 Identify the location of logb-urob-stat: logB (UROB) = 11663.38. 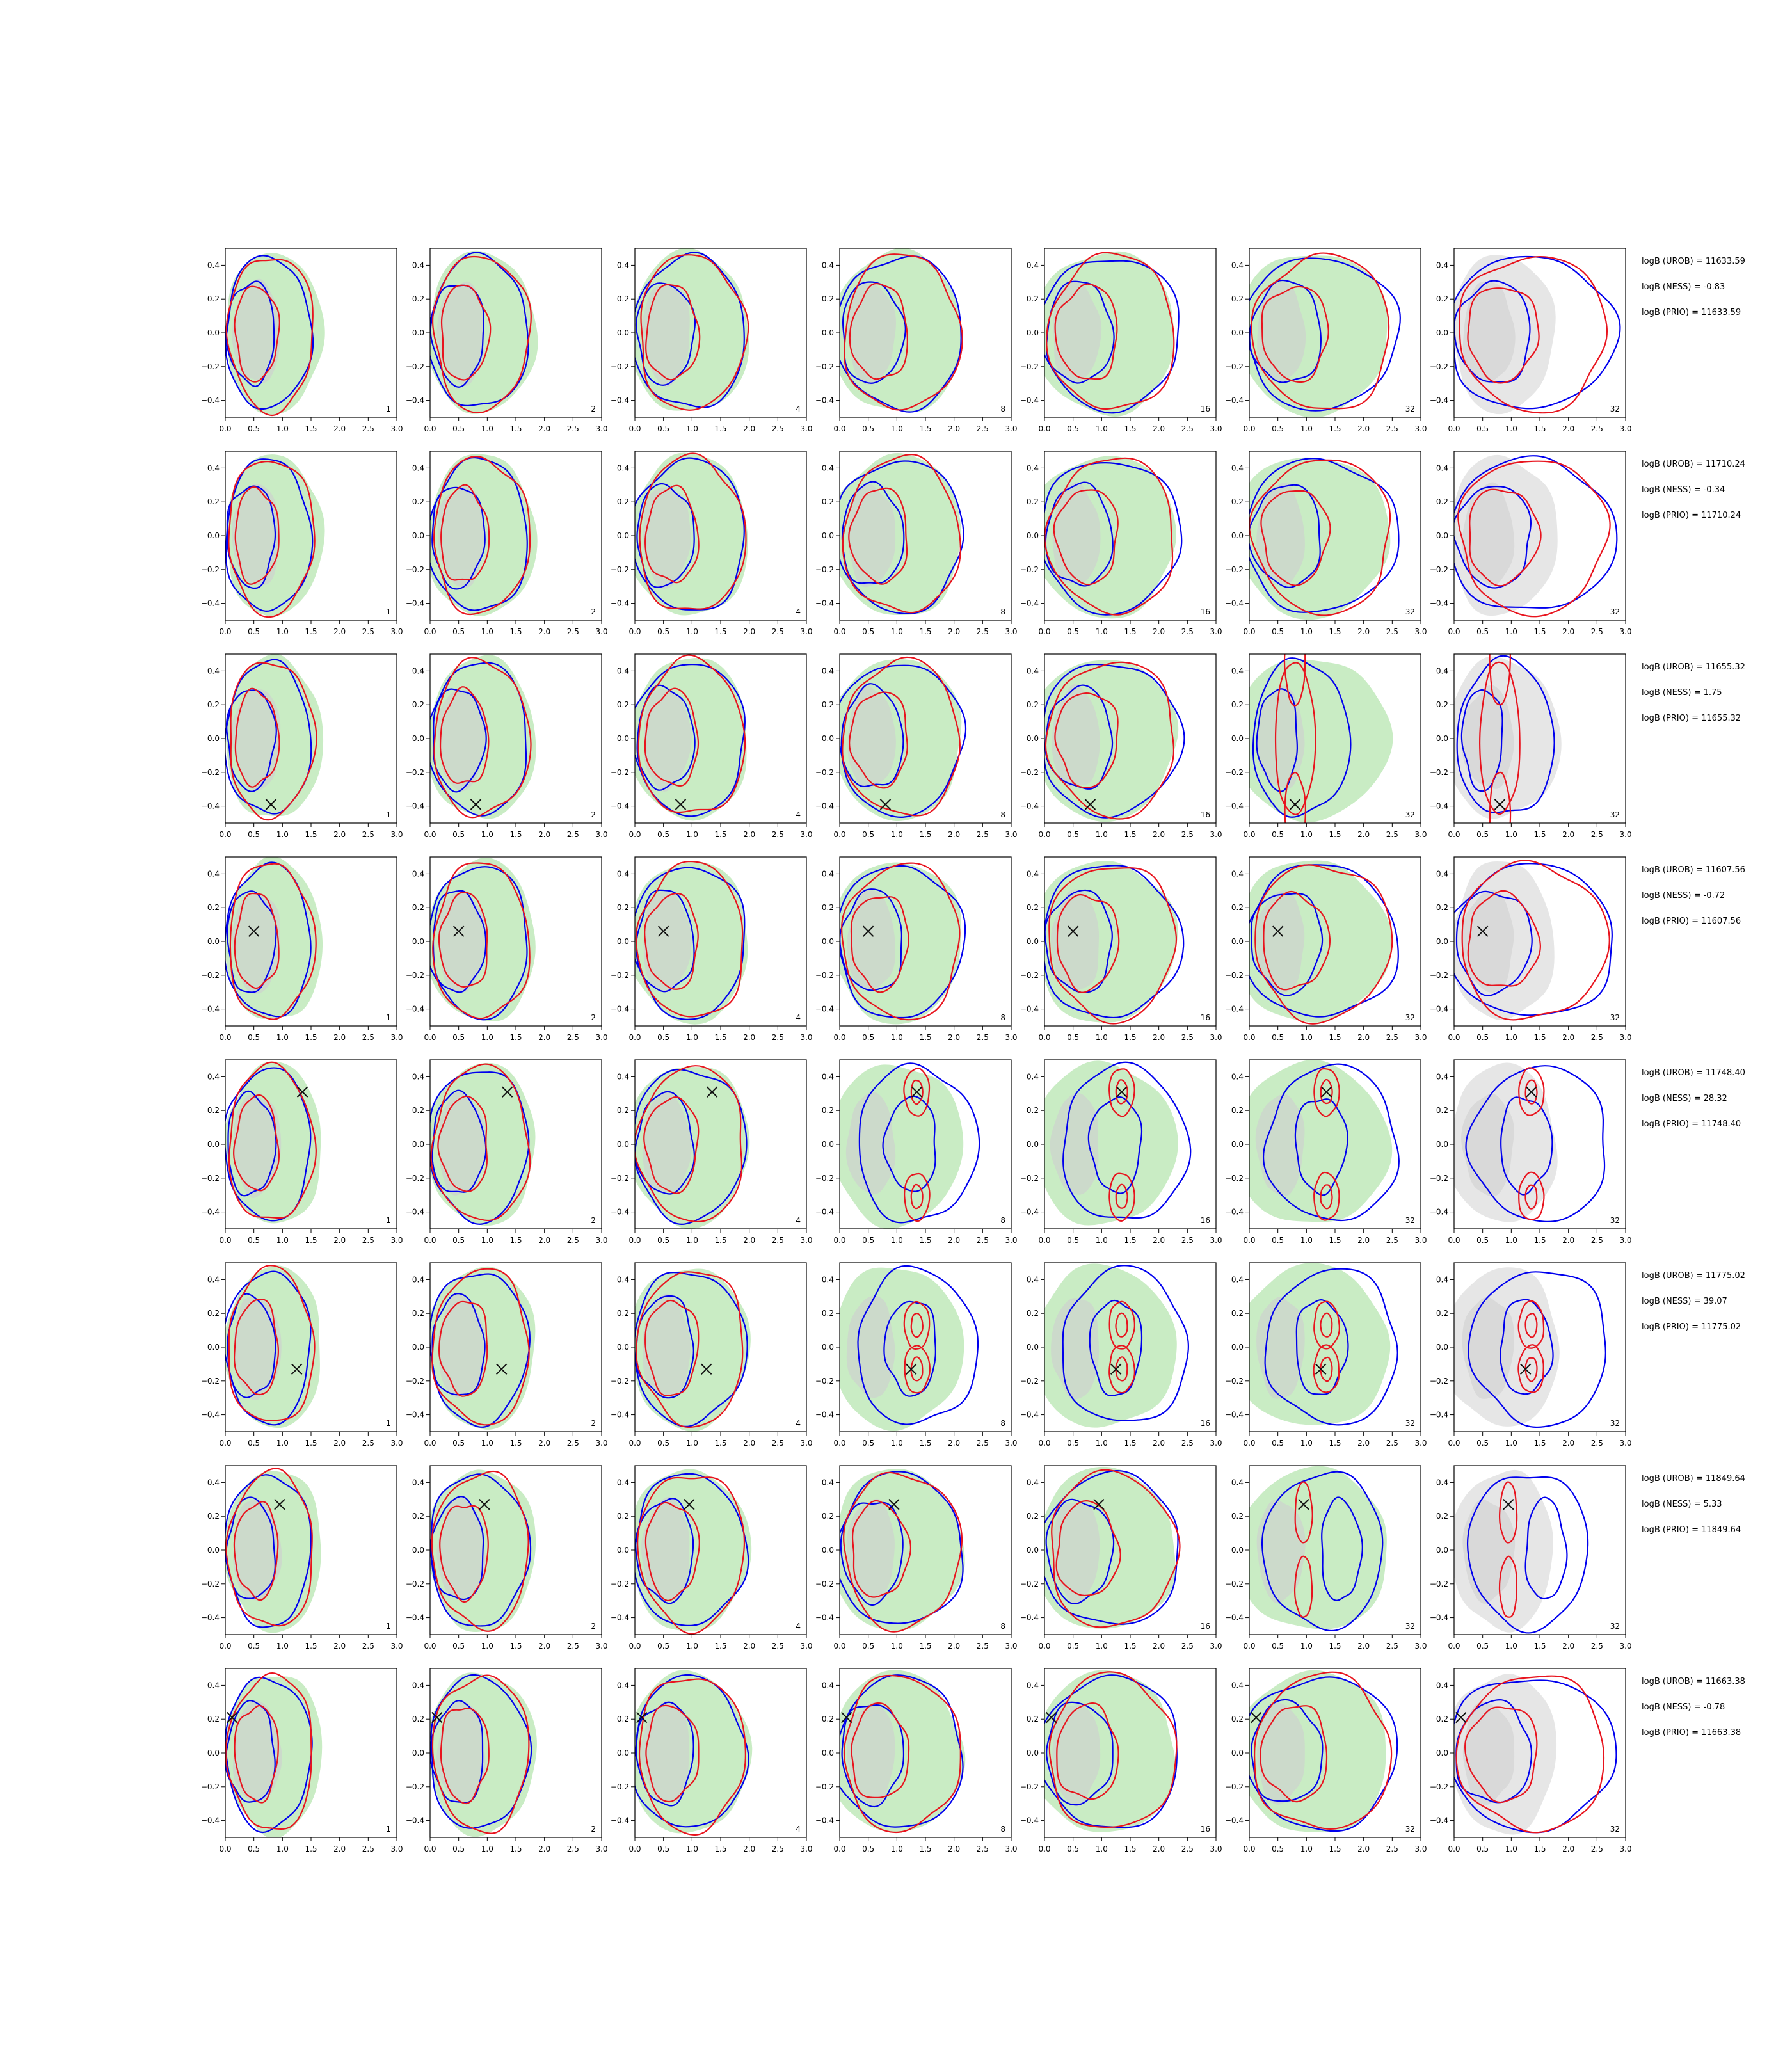
(1693, 1681).